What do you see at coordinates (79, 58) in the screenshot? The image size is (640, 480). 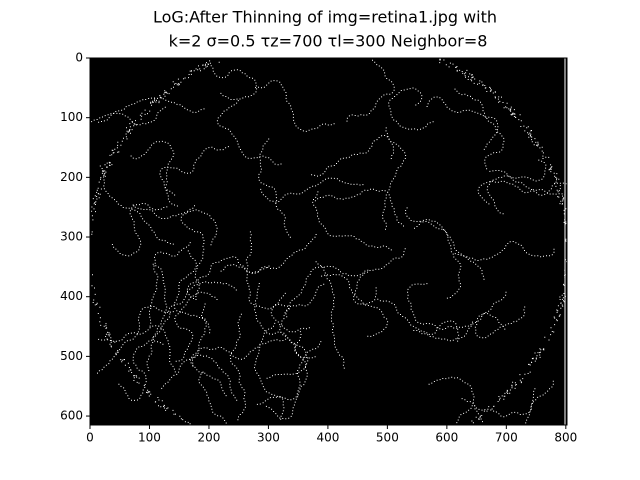 I see `y-tick-label: 0` at bounding box center [79, 58].